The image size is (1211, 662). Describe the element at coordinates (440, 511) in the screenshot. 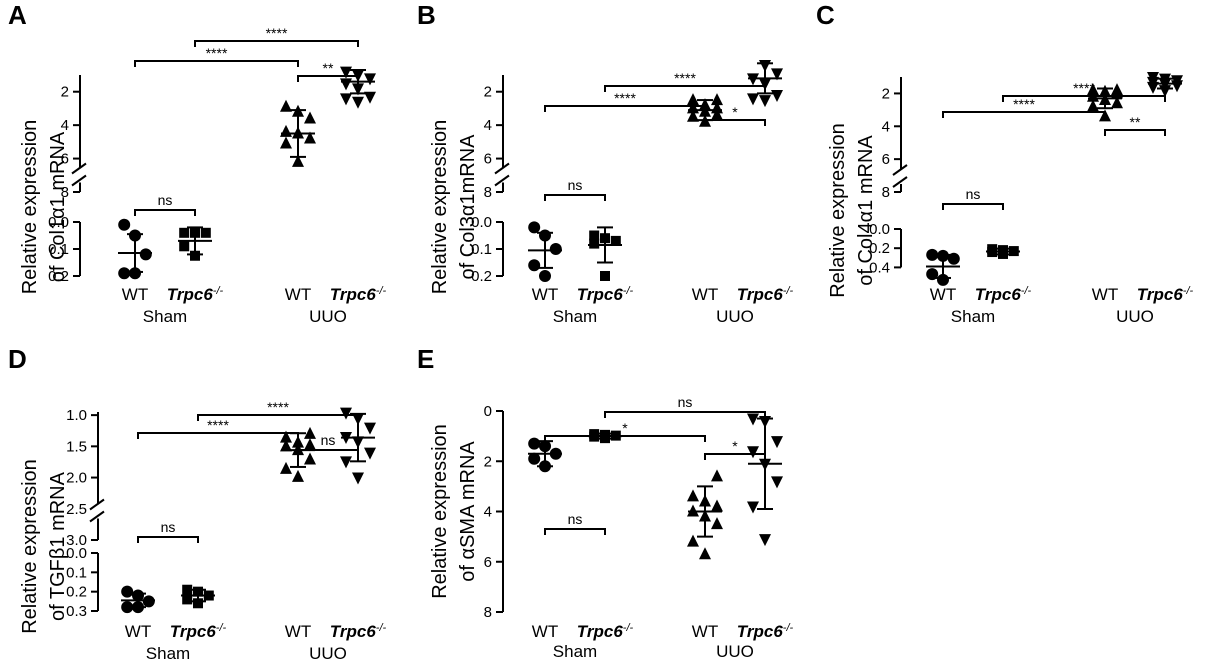

I see `y-axis-title-line1: Relative expression` at that location.